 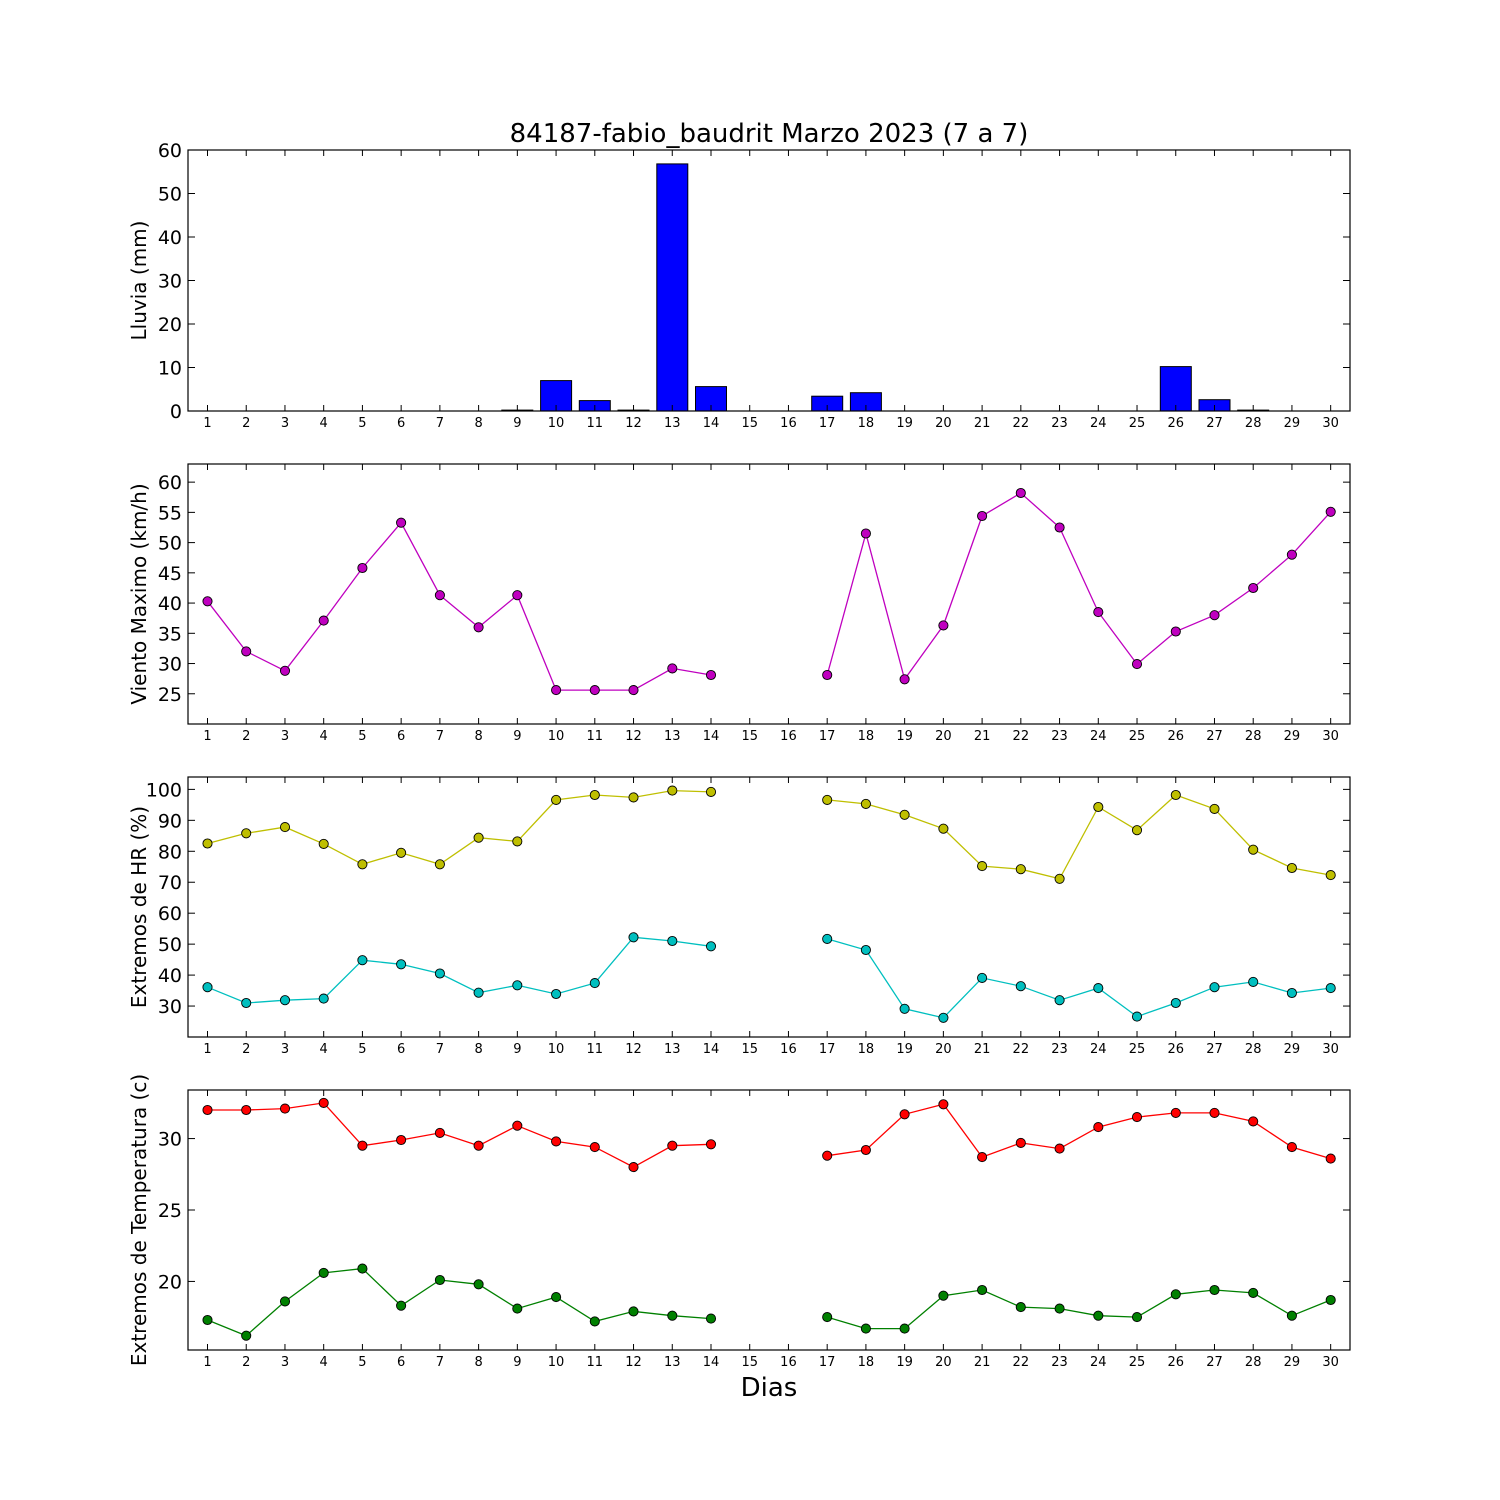 What do you see at coordinates (170, 1282) in the screenshot?
I see `y-tick-label: 20` at bounding box center [170, 1282].